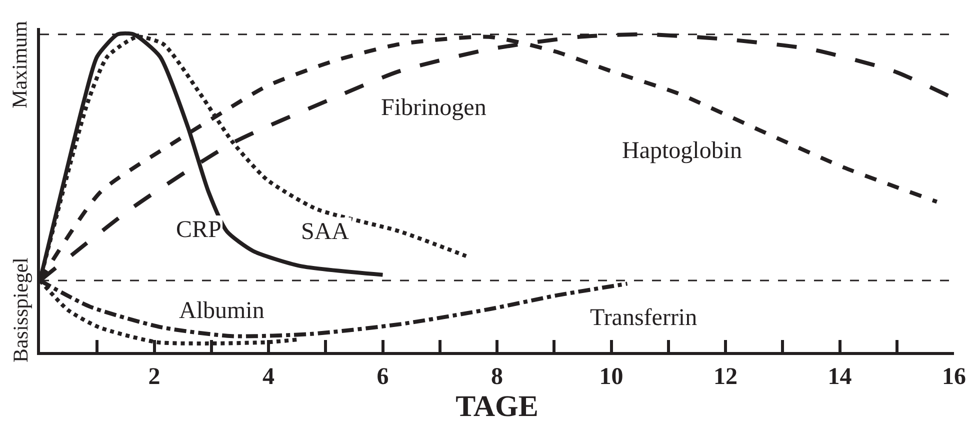 This screenshot has width=978, height=430. Describe the element at coordinates (325, 232) in the screenshot. I see `annotation: SAA` at that location.